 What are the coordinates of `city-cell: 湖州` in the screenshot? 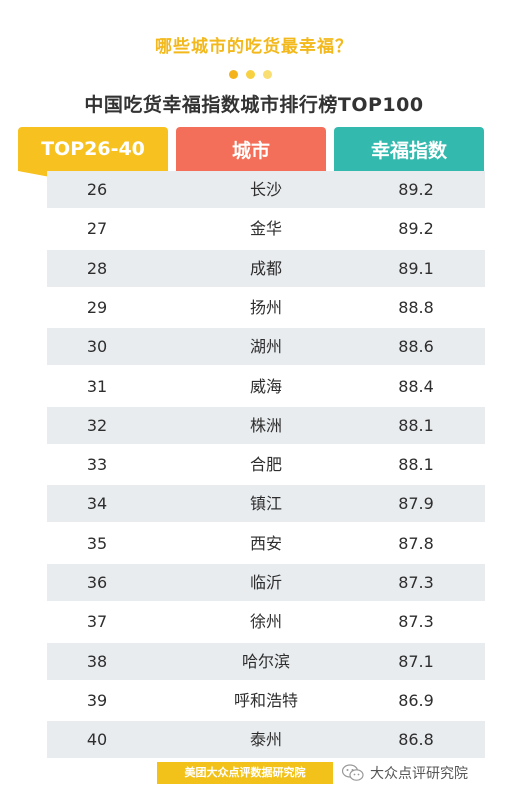 It's located at (265, 347).